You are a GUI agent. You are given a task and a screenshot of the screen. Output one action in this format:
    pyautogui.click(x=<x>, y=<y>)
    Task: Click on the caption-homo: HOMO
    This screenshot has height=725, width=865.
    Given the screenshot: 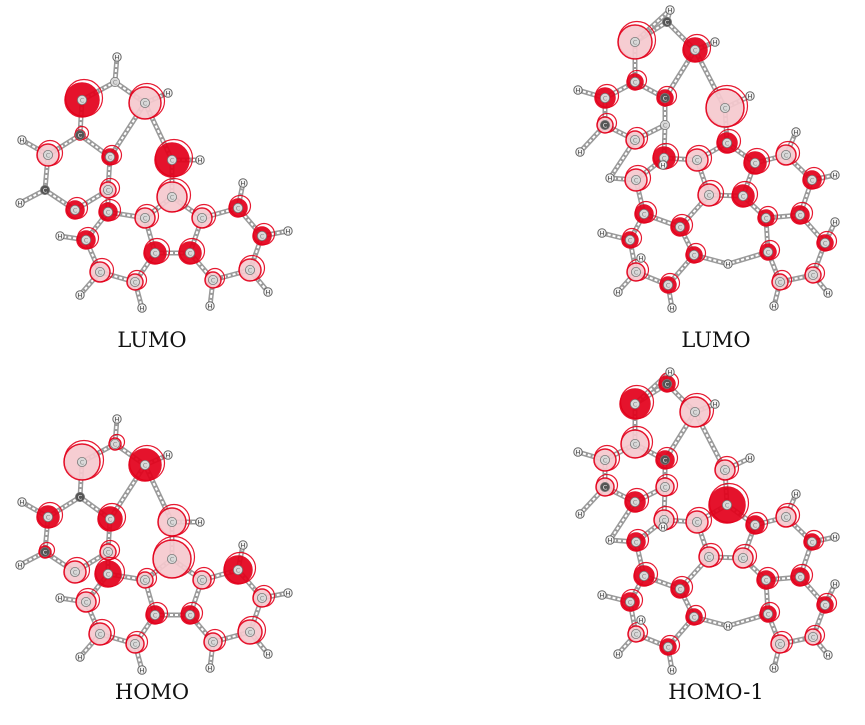 What is the action you would take?
    pyautogui.click(x=152, y=692)
    